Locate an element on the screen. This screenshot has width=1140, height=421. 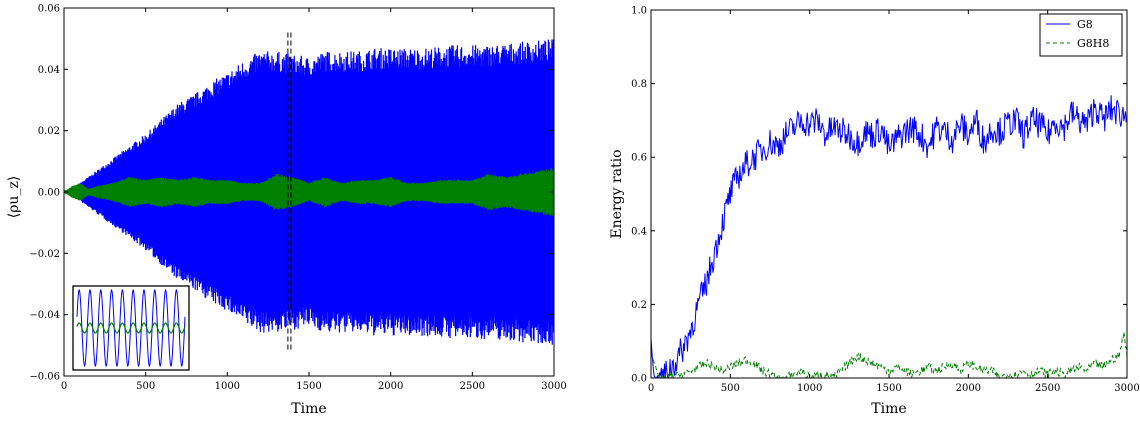
inset-series-green is located at coordinates (131, 328).